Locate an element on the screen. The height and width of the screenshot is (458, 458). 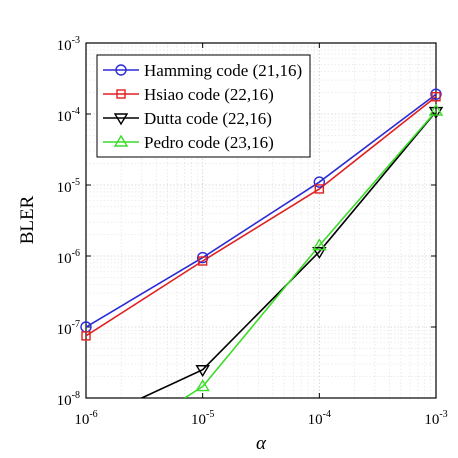
y-tick-label: 10⁻³ is located at coordinates (68, 44).